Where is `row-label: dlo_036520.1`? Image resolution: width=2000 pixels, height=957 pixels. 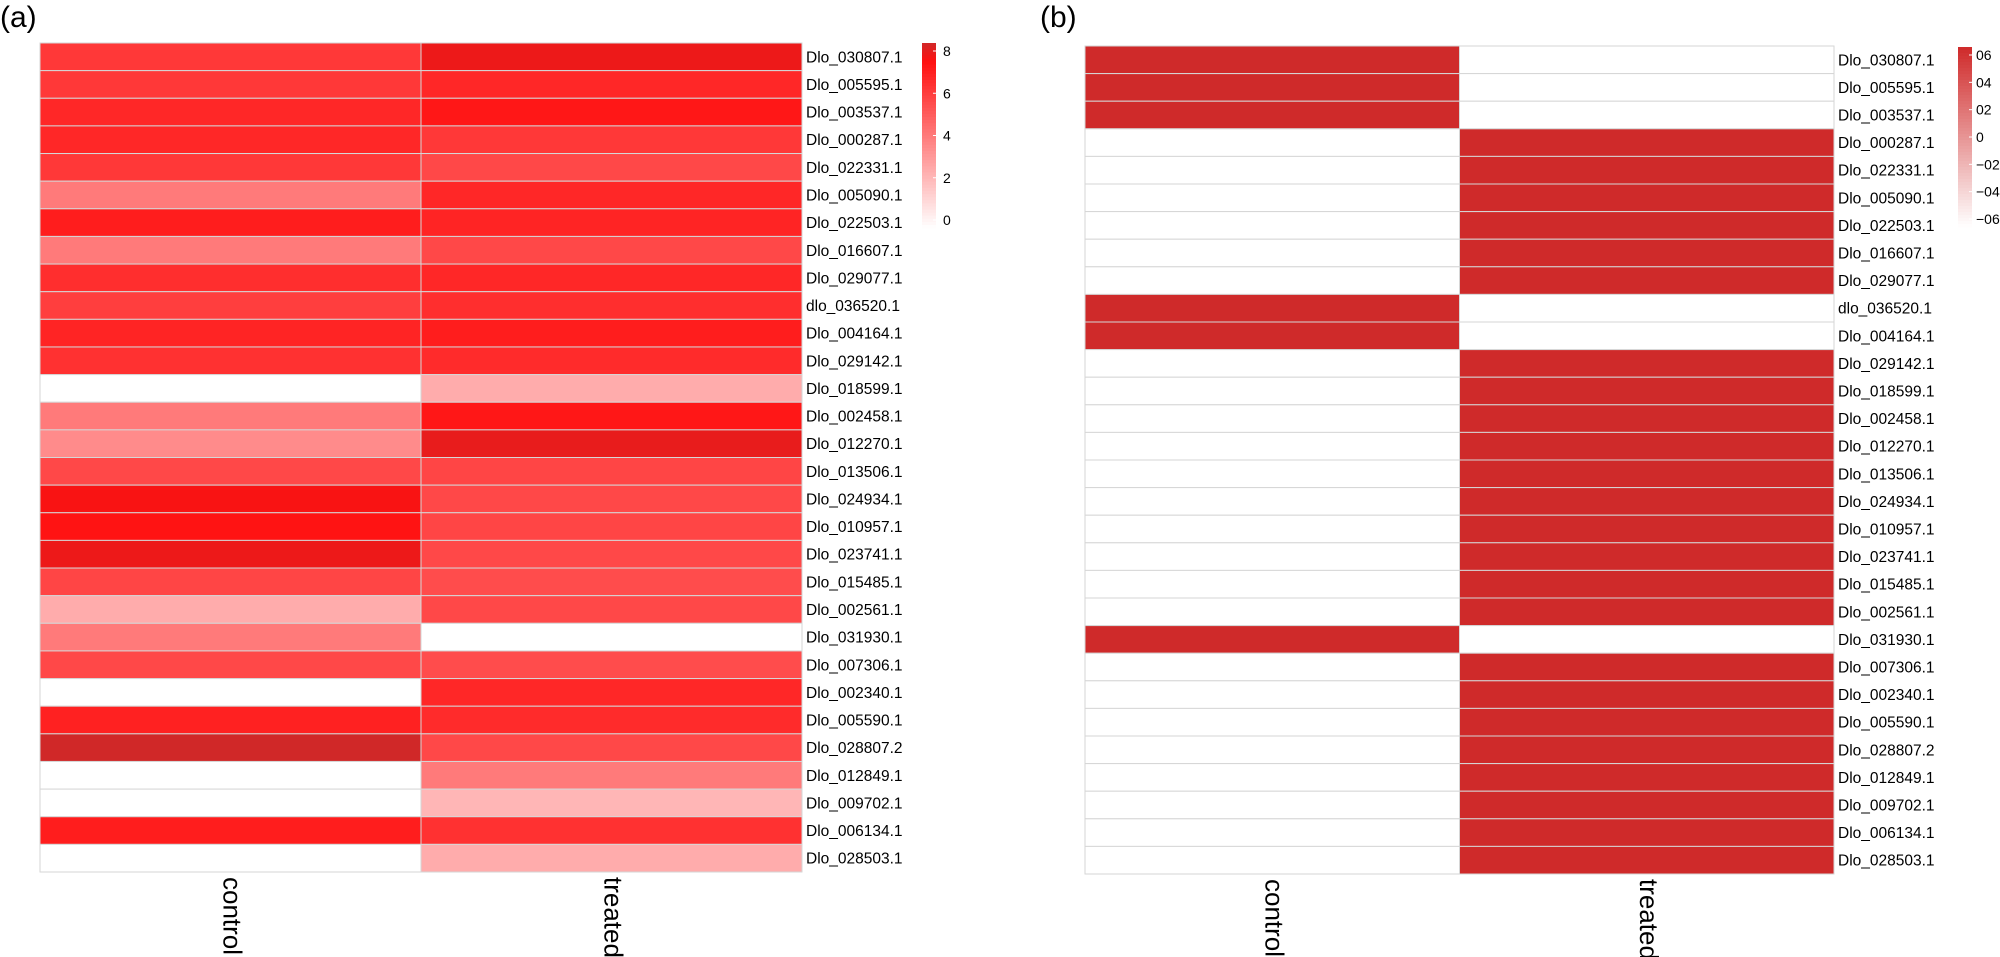 row-label: dlo_036520.1 is located at coordinates (853, 306).